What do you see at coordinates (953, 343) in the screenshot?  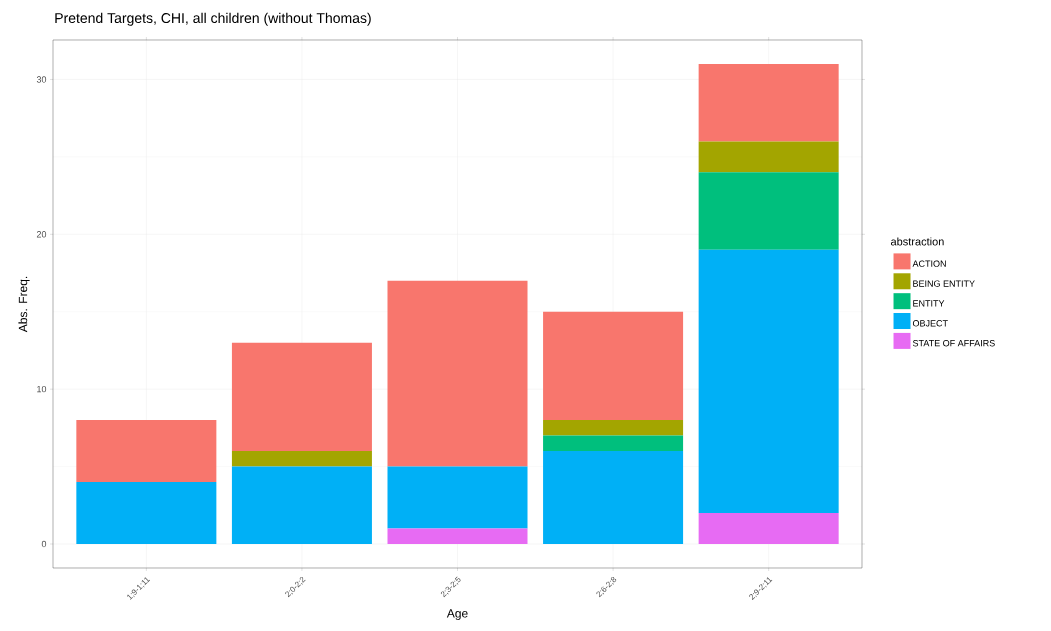 I see `legend-label: STATE OF AFFAIRS` at bounding box center [953, 343].